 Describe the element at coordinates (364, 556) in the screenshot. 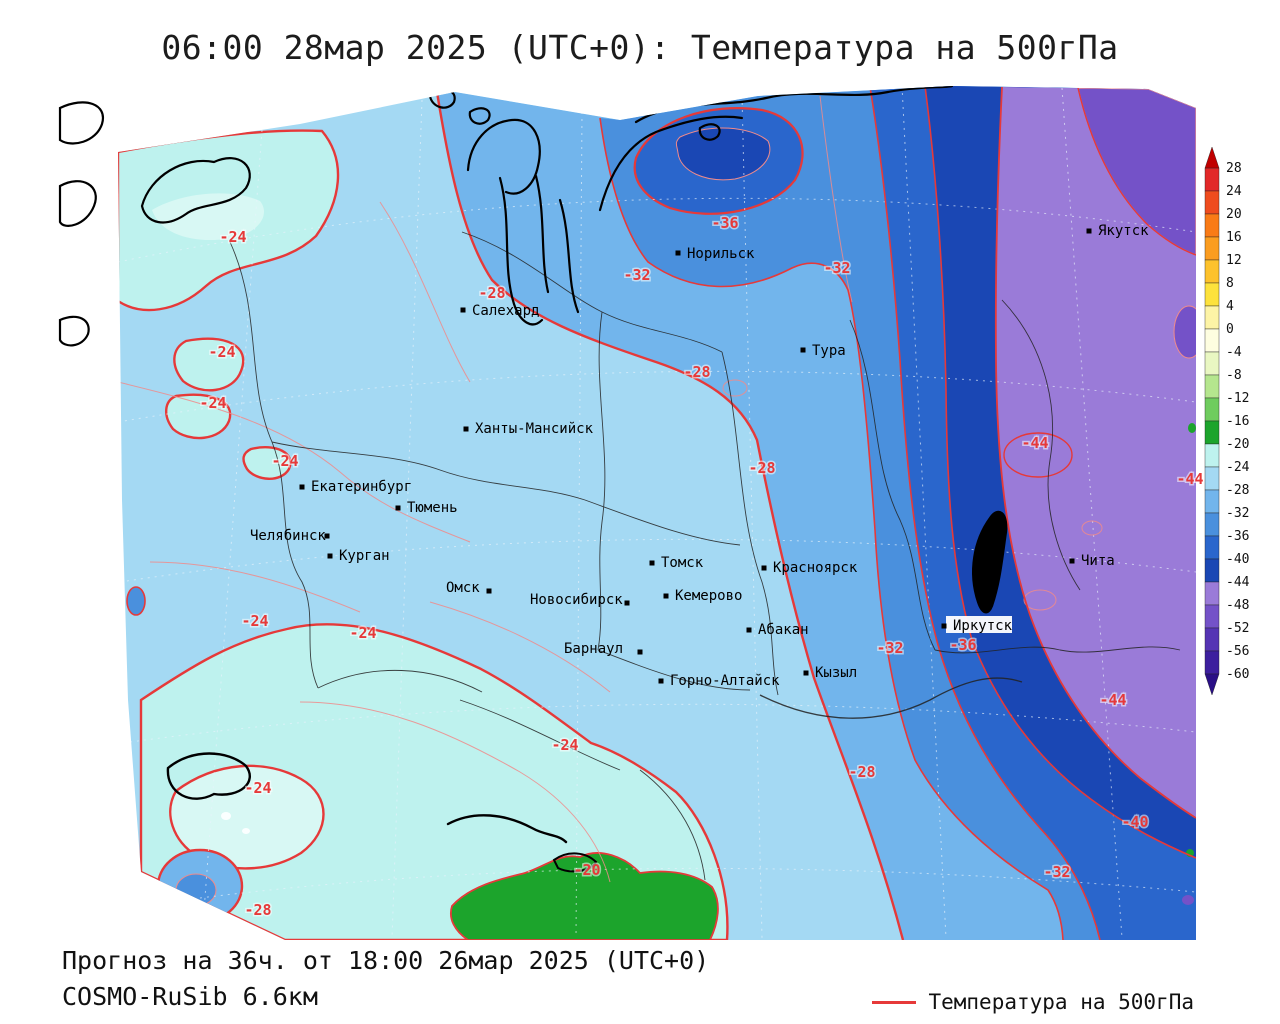

I see `city-label: Курган` at that location.